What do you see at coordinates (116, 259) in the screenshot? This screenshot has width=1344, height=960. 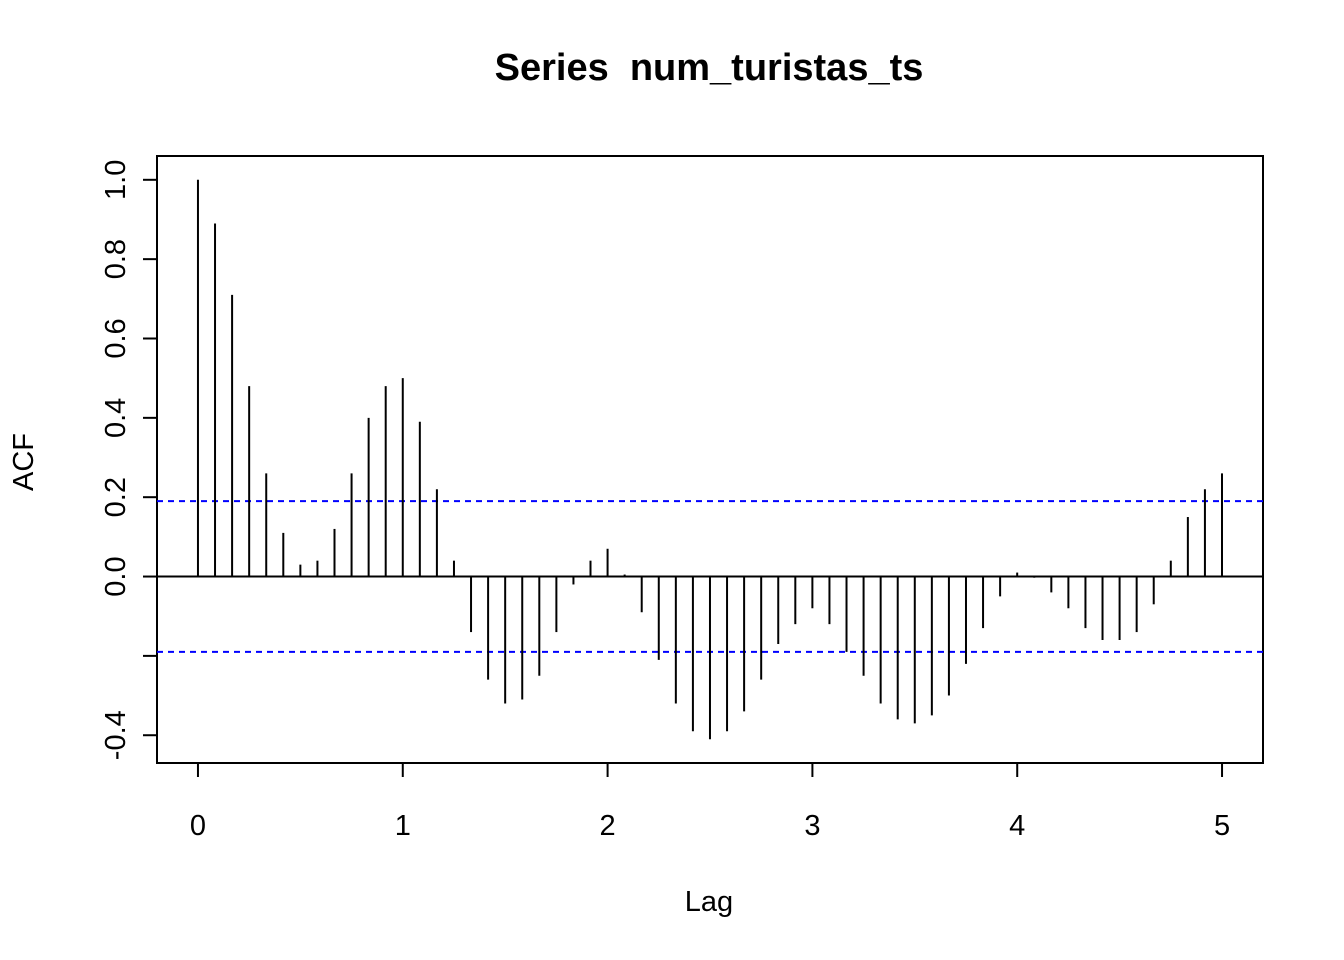 I see `y-tick-label: 0.8` at bounding box center [116, 259].